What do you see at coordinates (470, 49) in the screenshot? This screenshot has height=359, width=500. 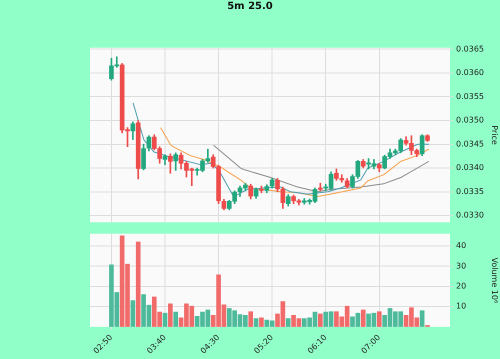 I see `y-tick-label: 0.0365` at bounding box center [470, 49].